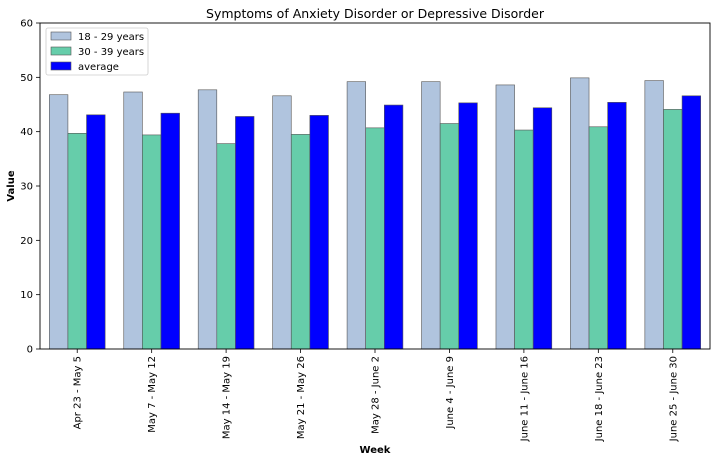 The image size is (717, 462). What do you see at coordinates (673, 399) in the screenshot?
I see `x-tick-label: June 25 - June 30` at bounding box center [673, 399].